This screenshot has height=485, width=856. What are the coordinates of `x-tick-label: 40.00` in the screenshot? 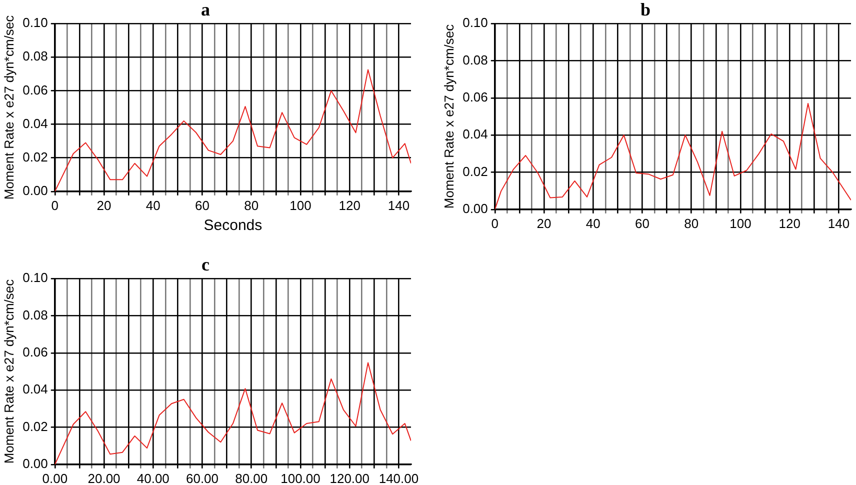 It's located at (153, 477).